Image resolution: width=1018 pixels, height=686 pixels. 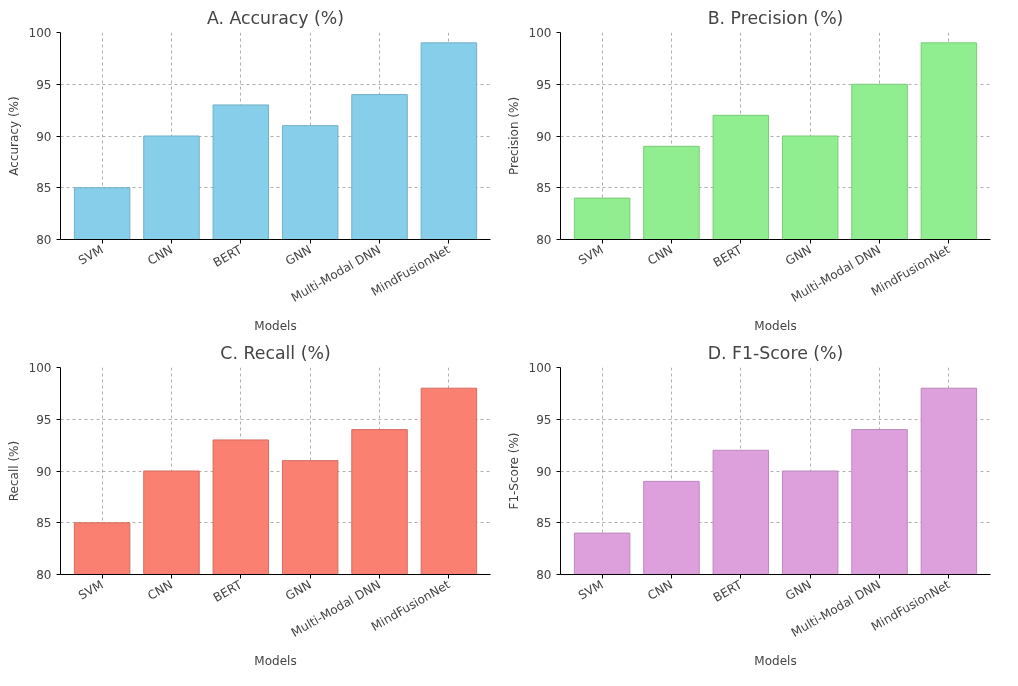 I want to click on y-axis-title: Recall (%), so click(x=13, y=471).